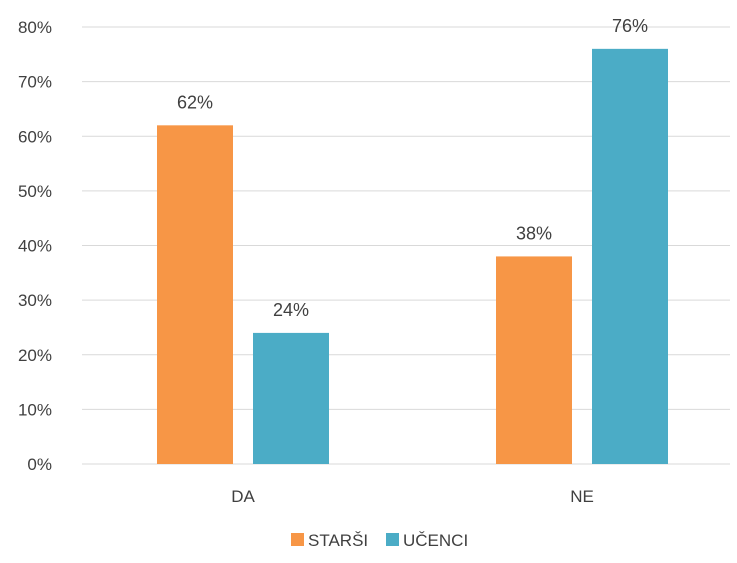 Image resolution: width=737 pixels, height=563 pixels. Describe the element at coordinates (35, 300) in the screenshot. I see `y-tick-label: 30%` at that location.